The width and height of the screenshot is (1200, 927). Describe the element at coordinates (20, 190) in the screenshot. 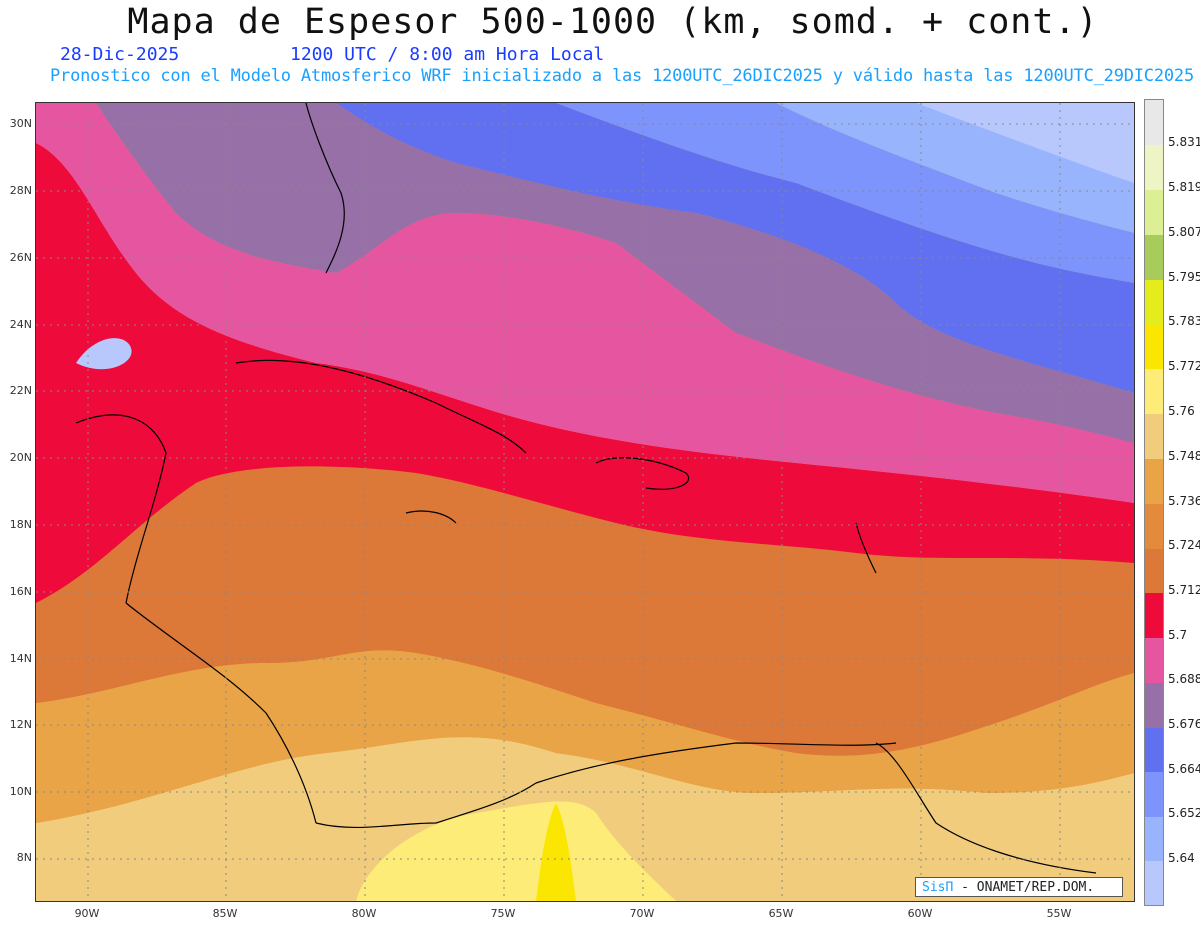

I see `lat-label-28n: 28N` at that location.